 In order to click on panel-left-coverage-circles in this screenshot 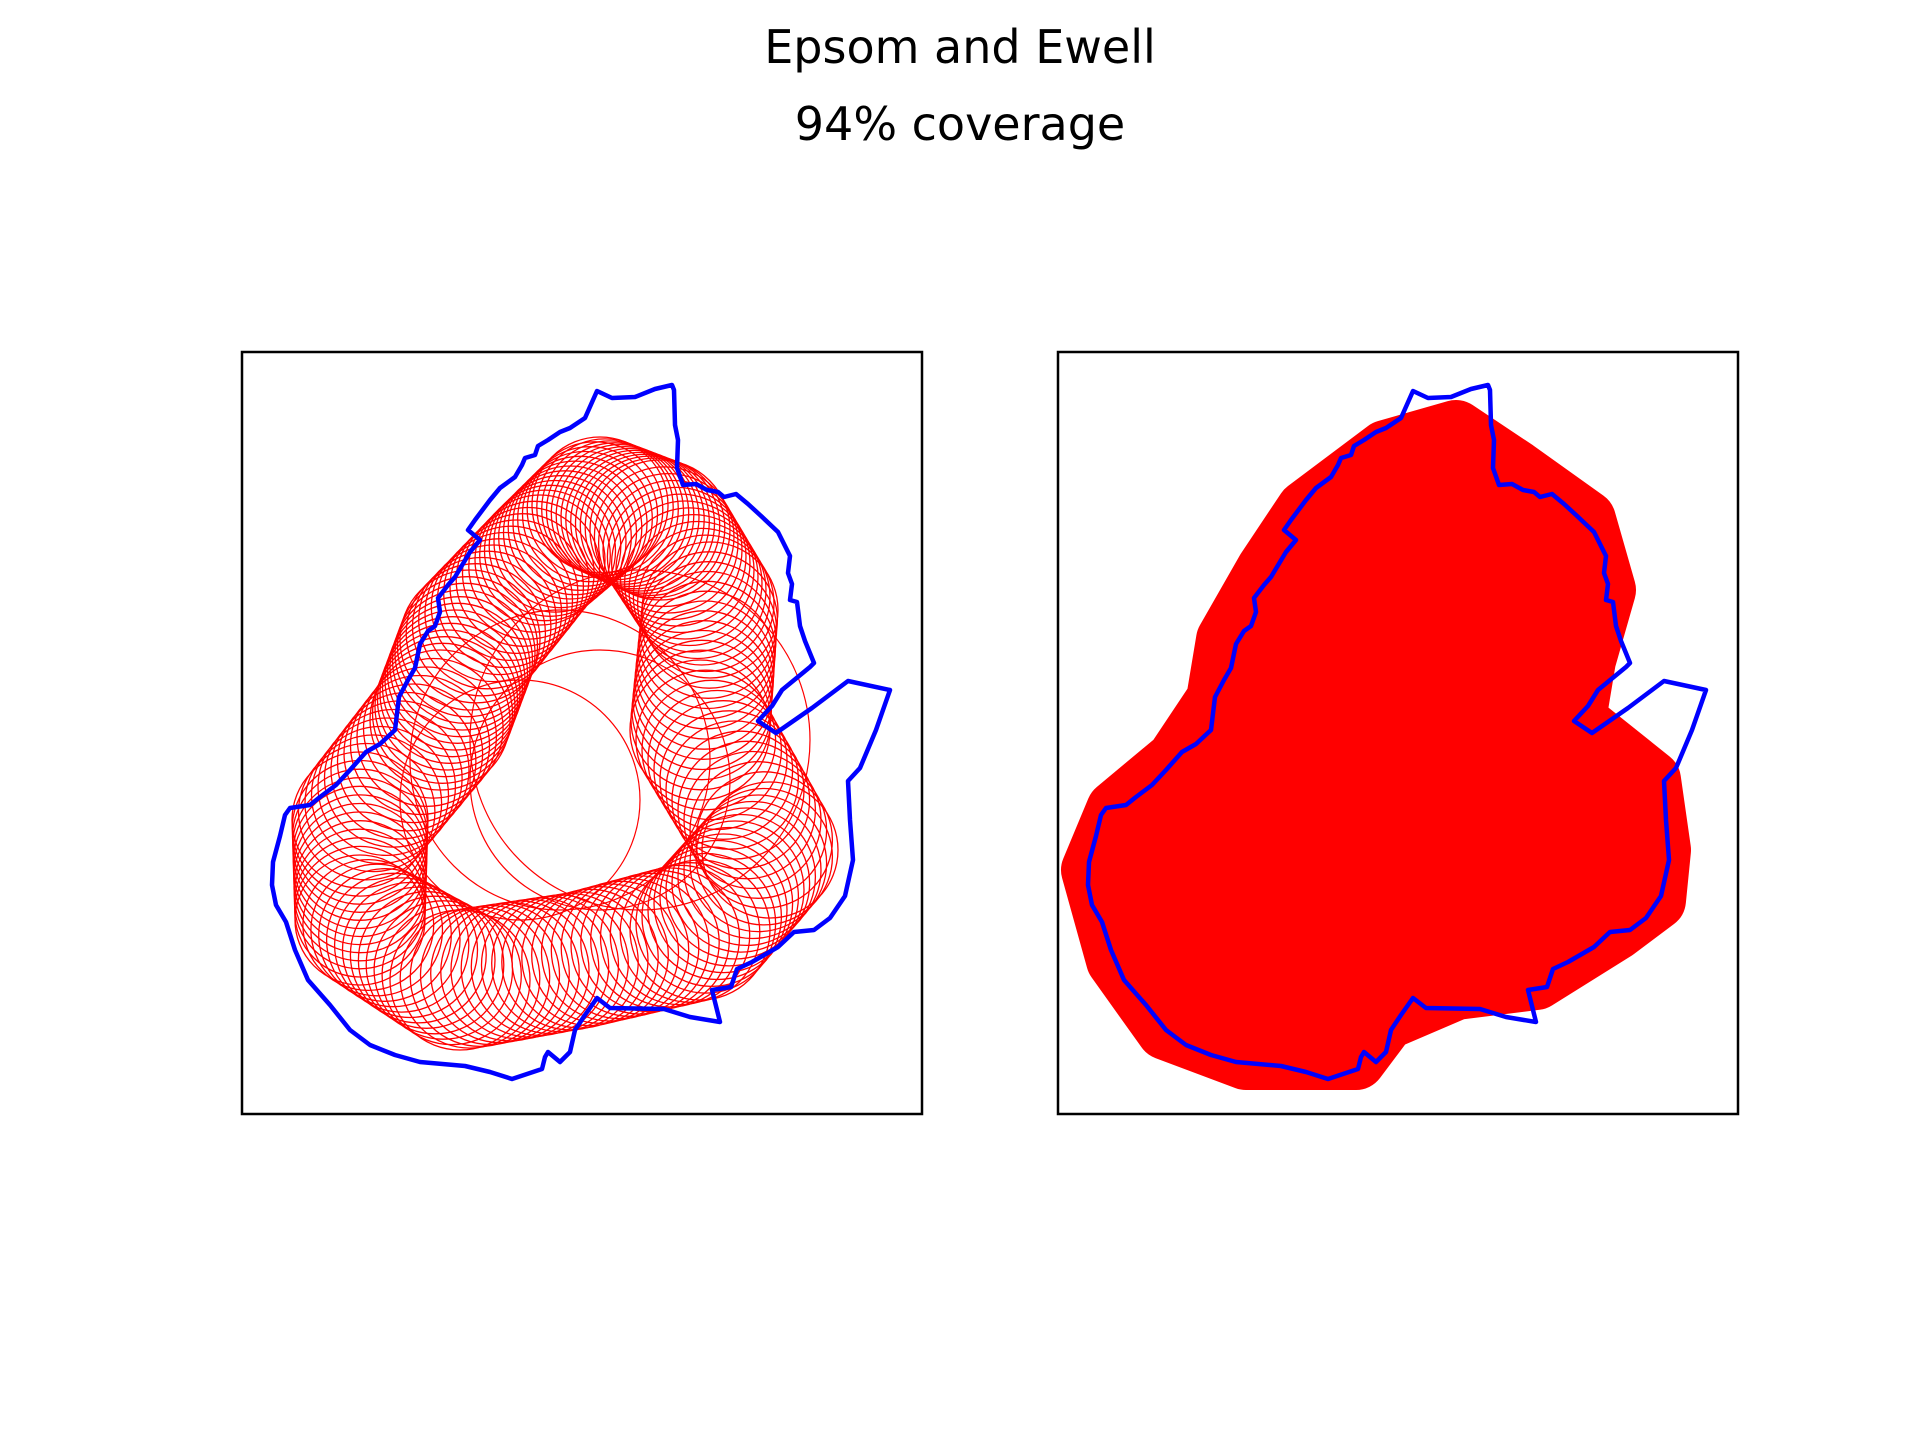, I will do `click(565, 743)`.